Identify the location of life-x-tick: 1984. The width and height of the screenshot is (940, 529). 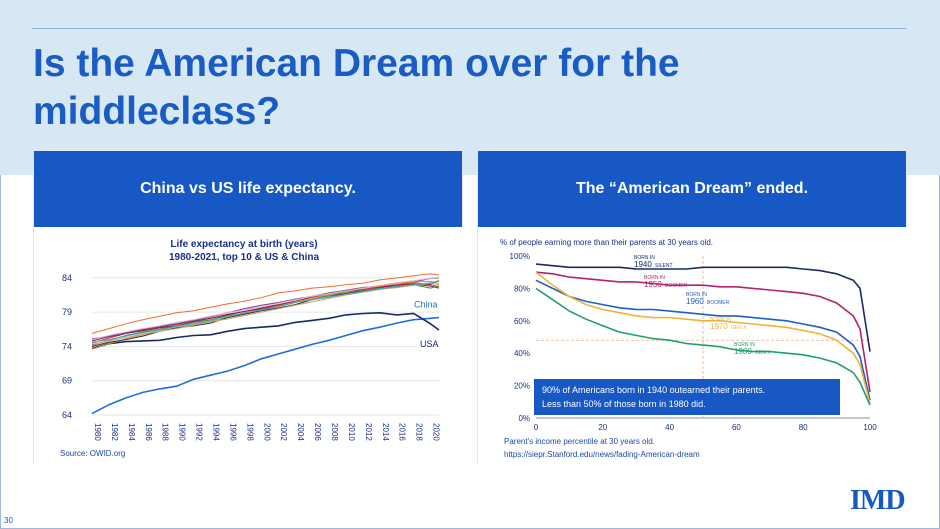
(131, 432).